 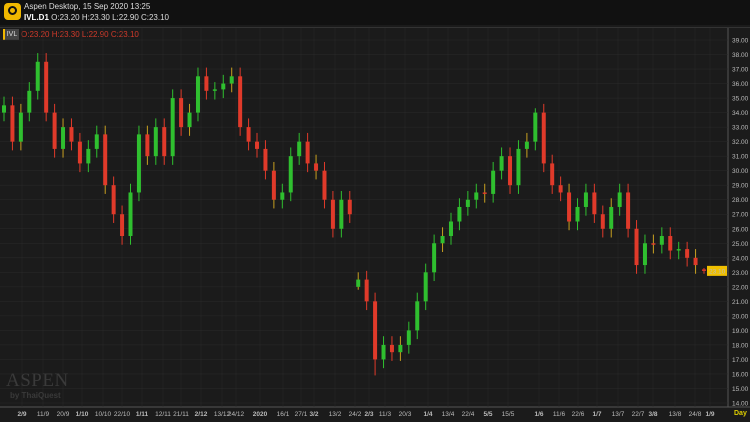 What do you see at coordinates (618, 414) in the screenshot?
I see `x-tick-label: 13/7` at bounding box center [618, 414].